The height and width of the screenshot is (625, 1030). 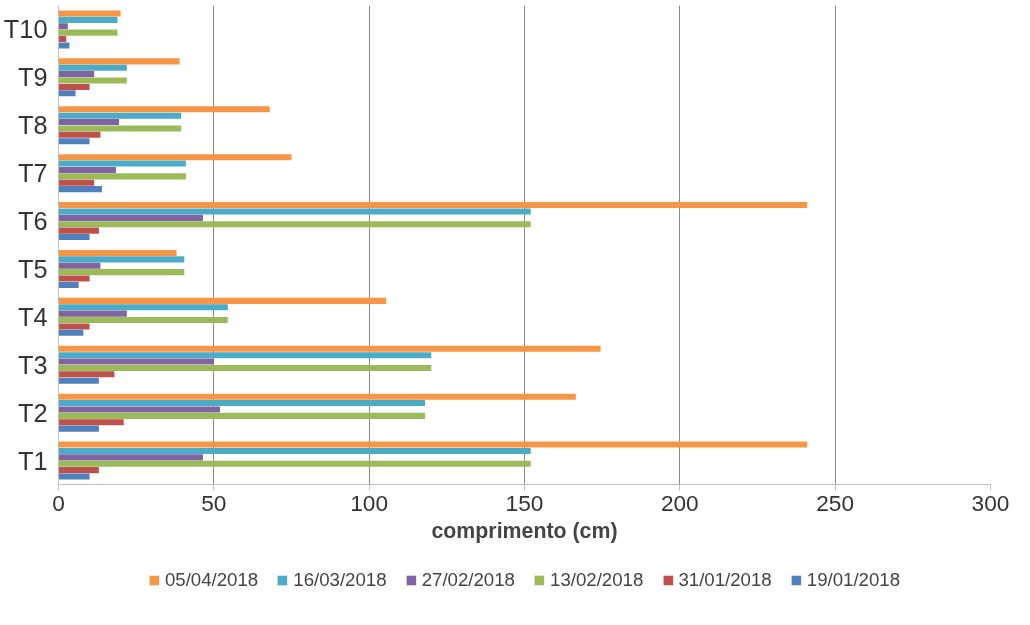 What do you see at coordinates (32, 268) in the screenshot?
I see `y-tick-label: T5` at bounding box center [32, 268].